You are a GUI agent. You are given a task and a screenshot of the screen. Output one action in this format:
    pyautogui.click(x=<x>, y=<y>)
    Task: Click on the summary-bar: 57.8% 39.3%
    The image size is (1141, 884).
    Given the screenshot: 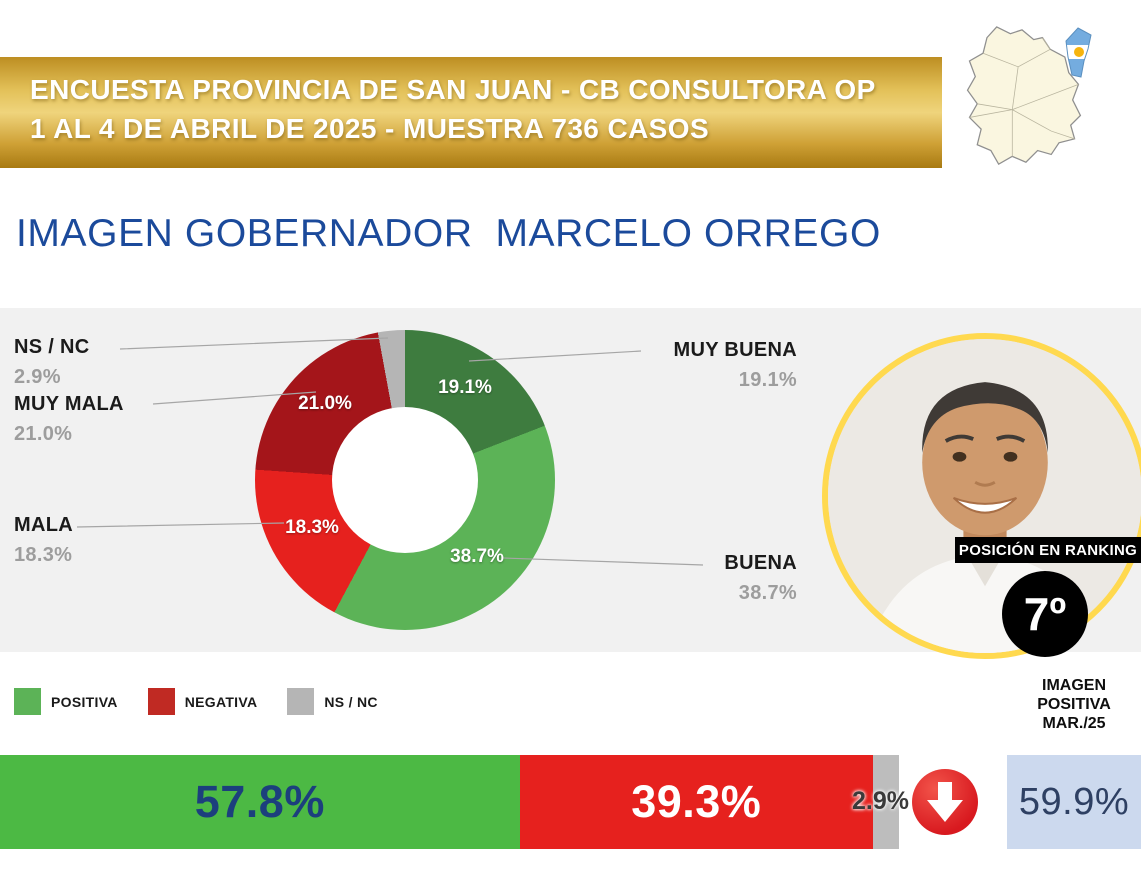 What is the action you would take?
    pyautogui.click(x=449, y=802)
    